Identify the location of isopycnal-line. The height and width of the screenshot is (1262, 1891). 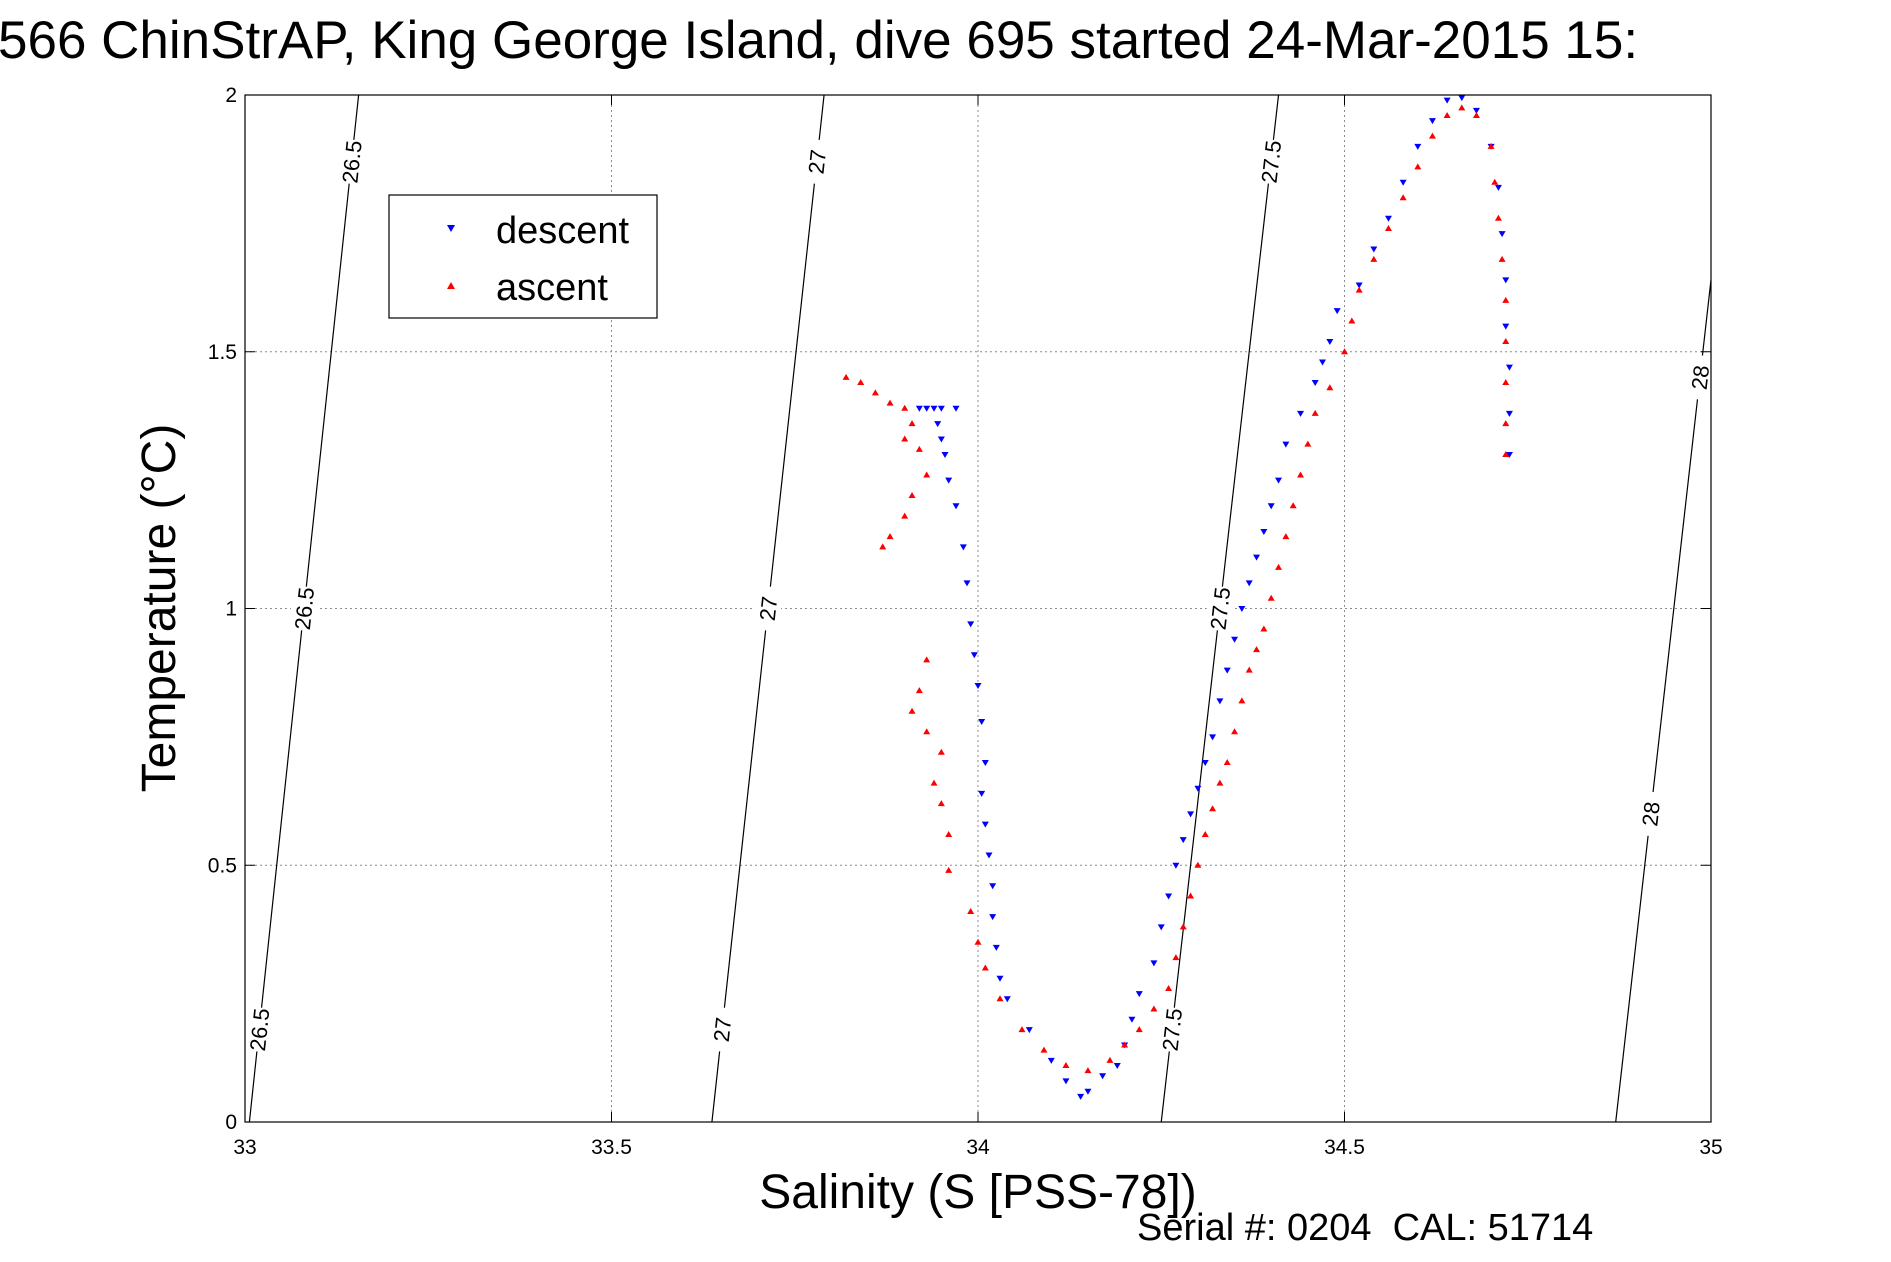
(1663, 701).